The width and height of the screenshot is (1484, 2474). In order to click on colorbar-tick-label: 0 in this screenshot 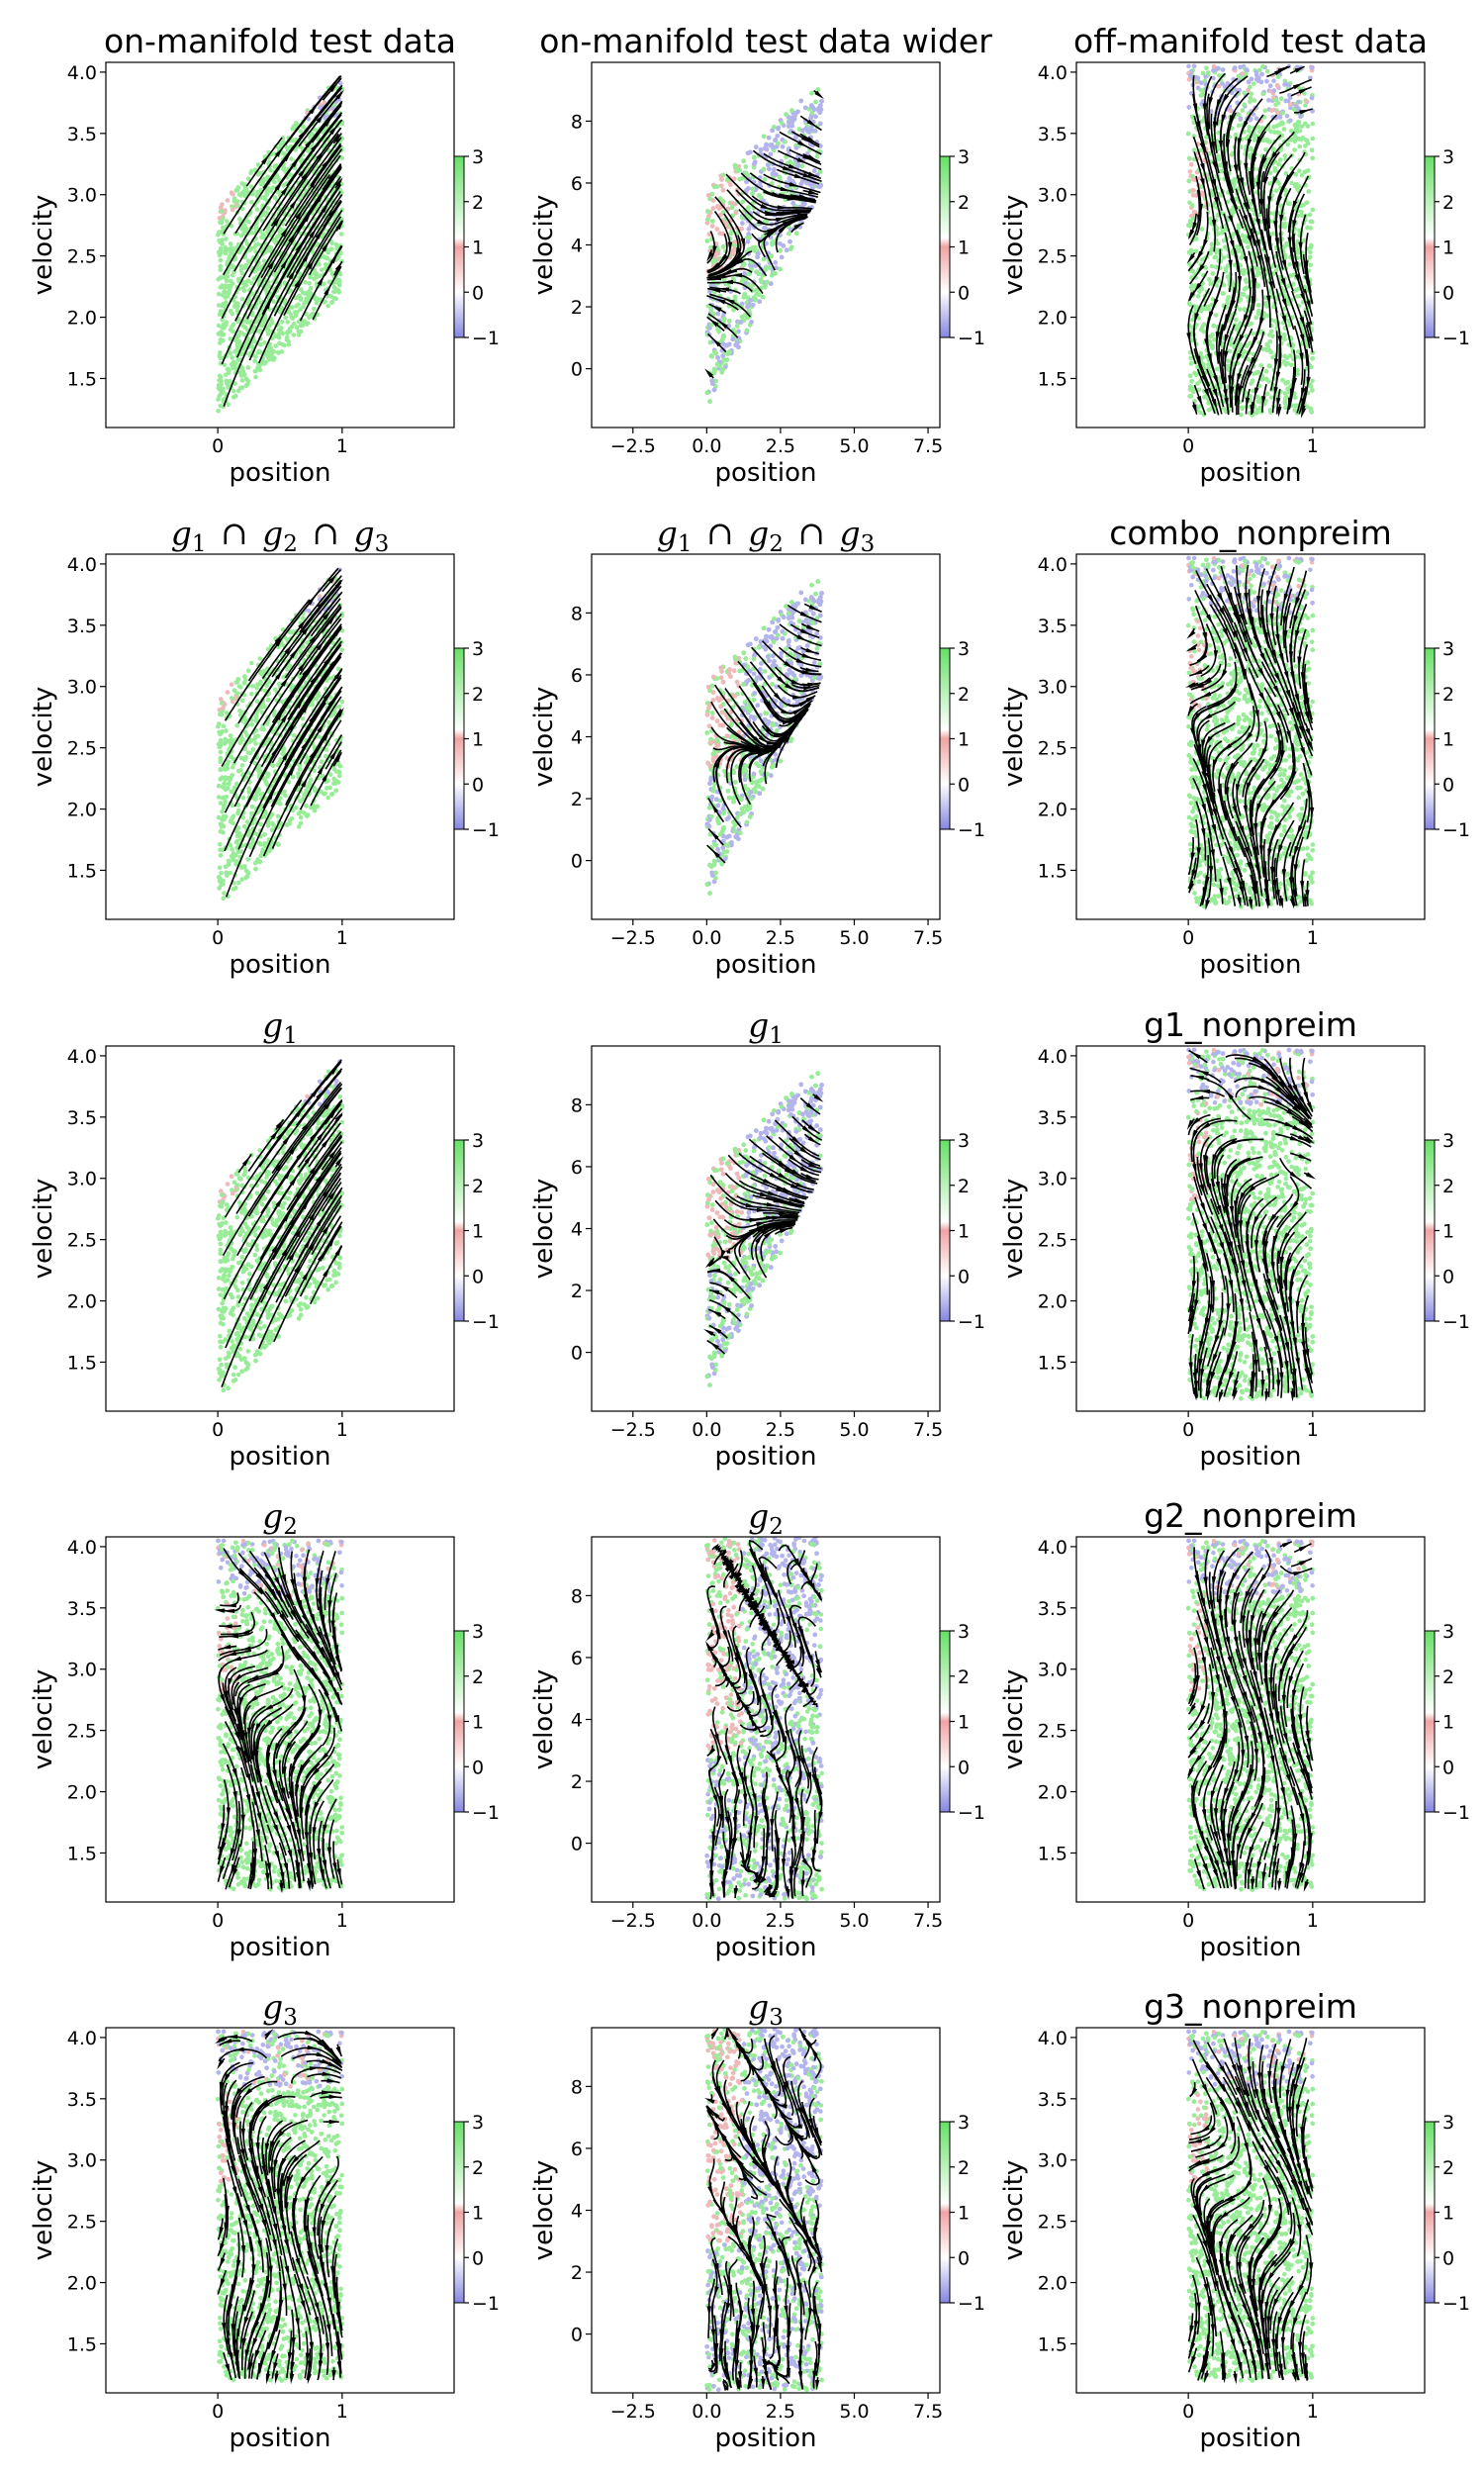, I will do `click(964, 293)`.